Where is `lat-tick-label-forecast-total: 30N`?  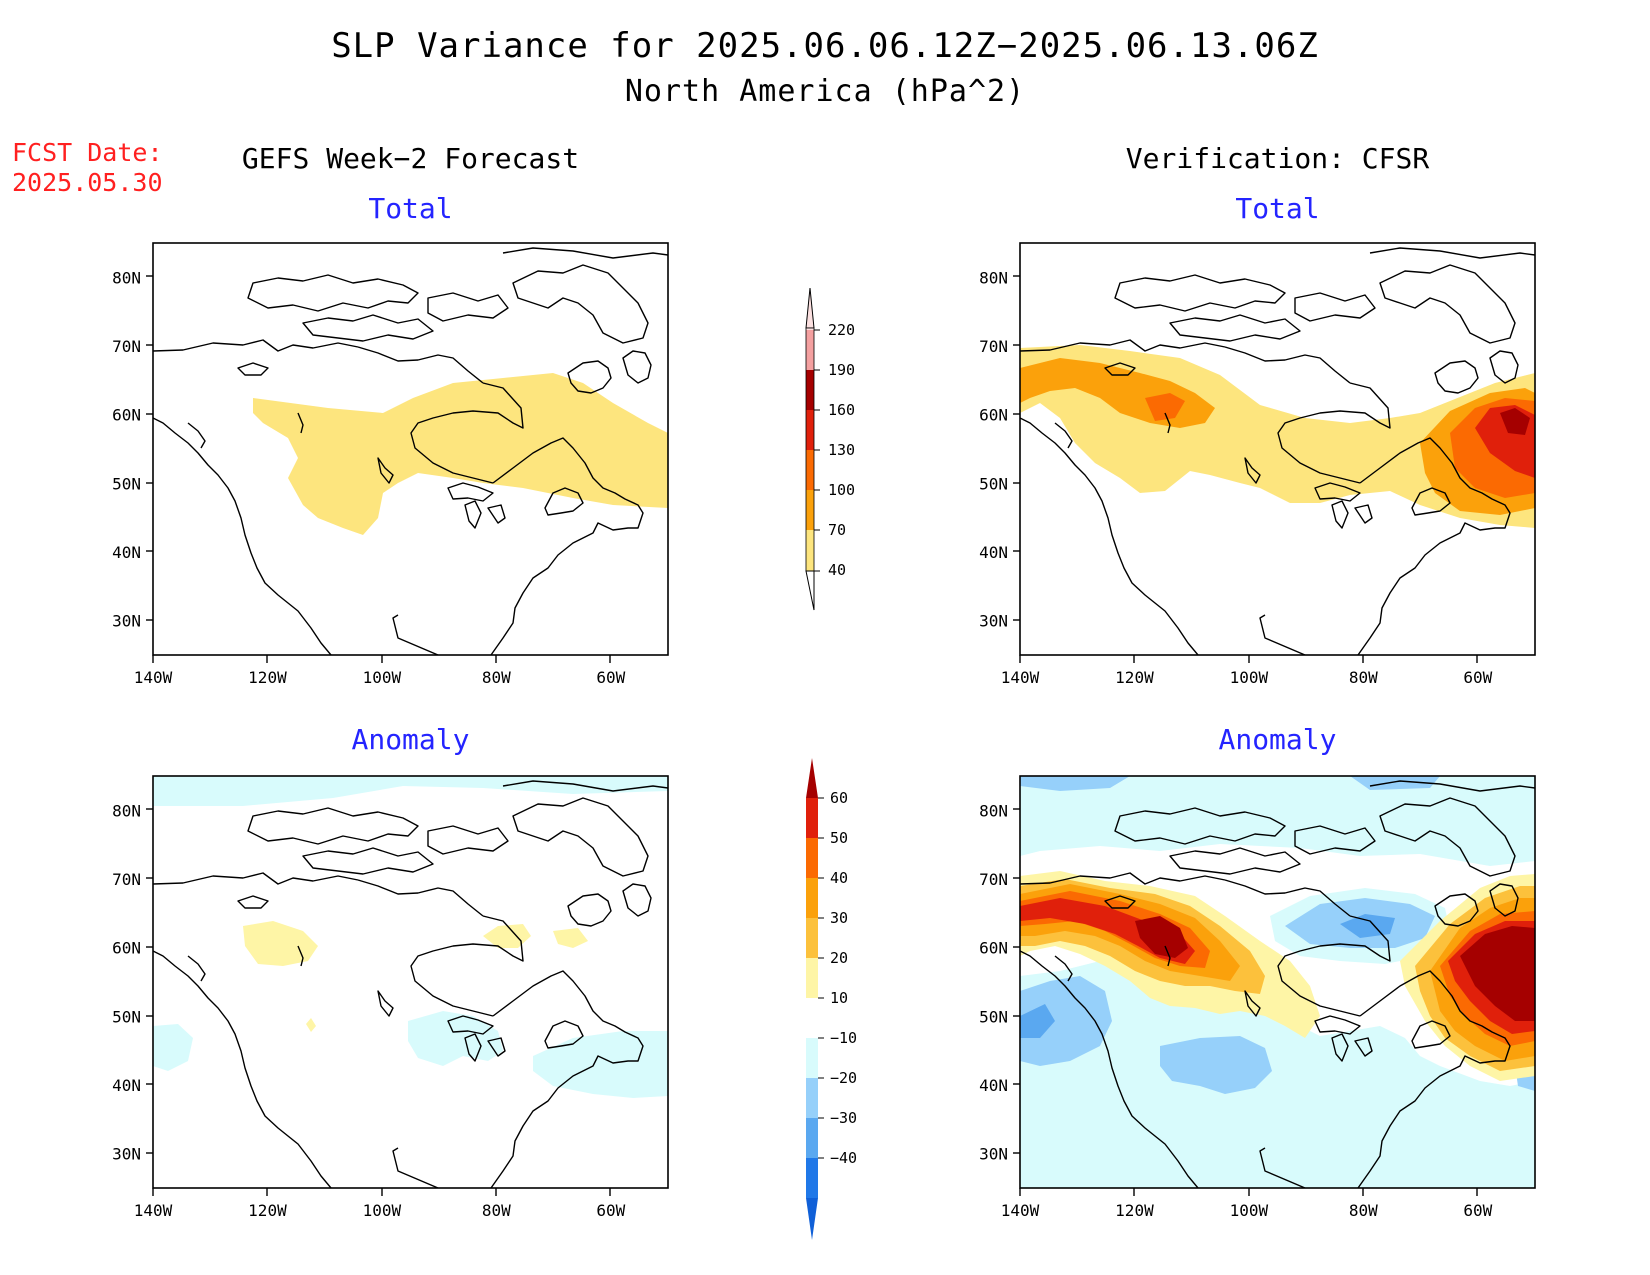 lat-tick-label-forecast-total: 30N is located at coordinates (126, 621).